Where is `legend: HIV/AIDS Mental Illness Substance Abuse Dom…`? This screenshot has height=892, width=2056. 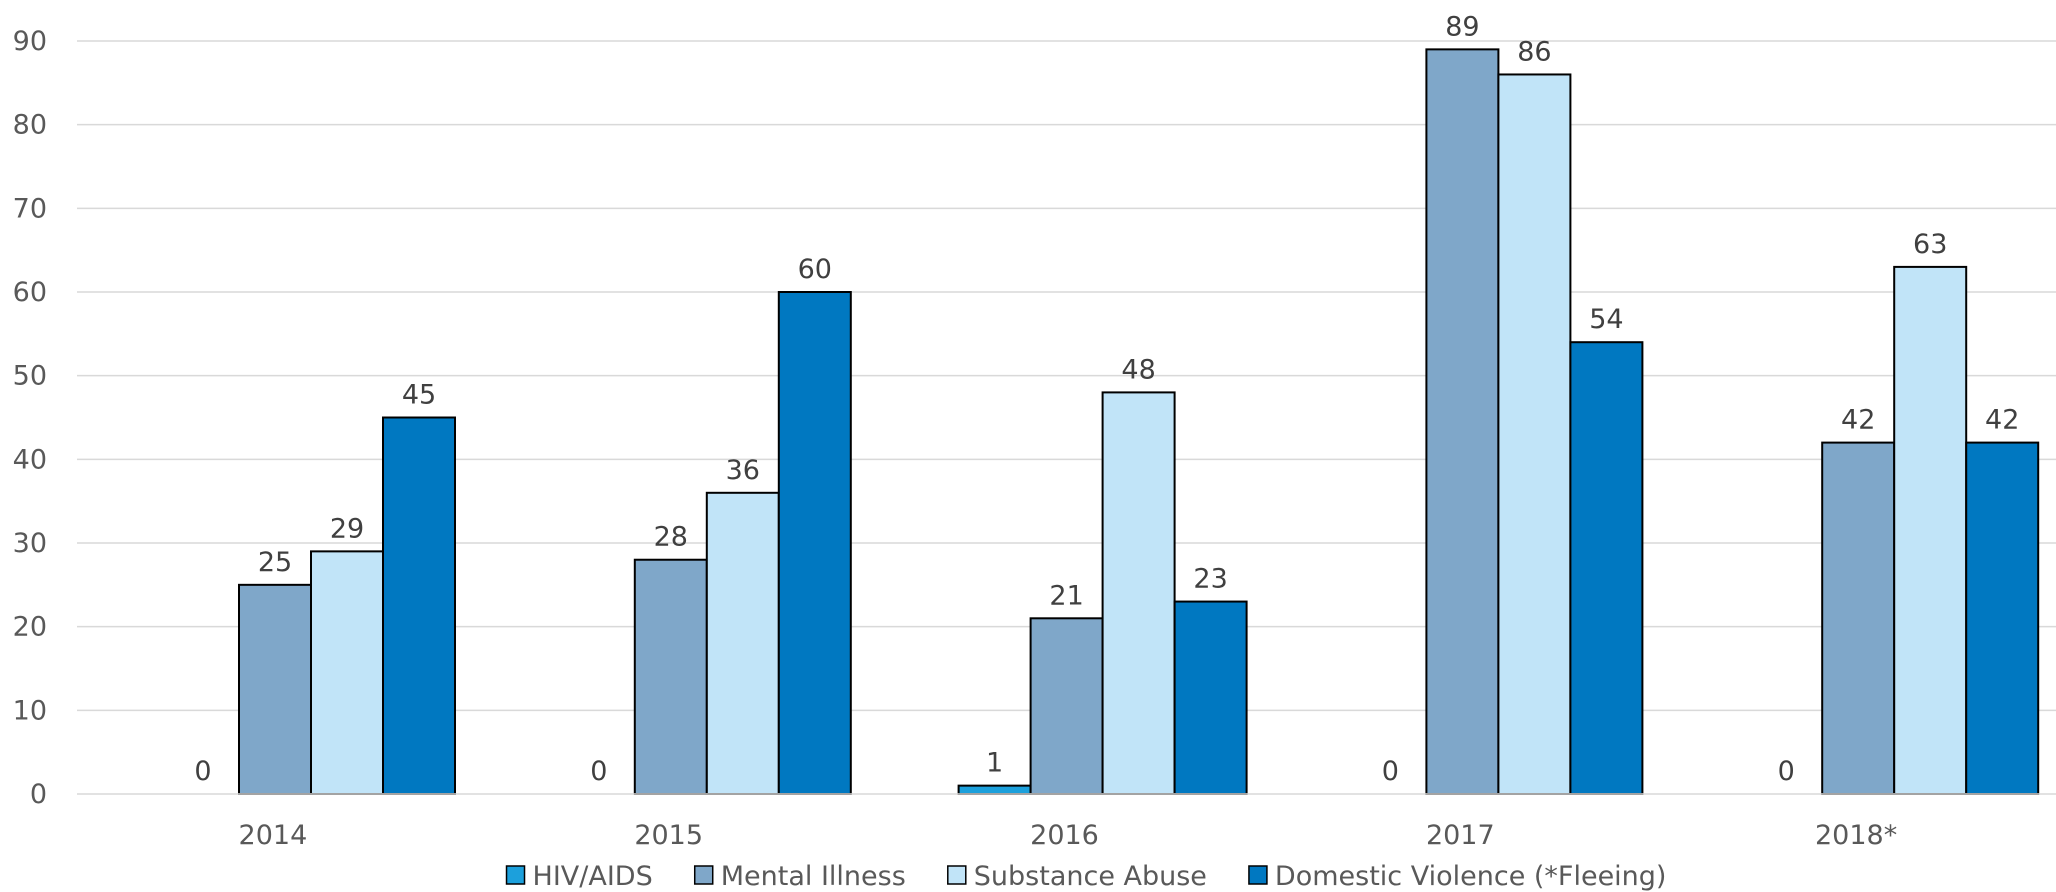
legend: HIV/AIDS Mental Illness Substance Abuse Dom… is located at coordinates (1086, 876).